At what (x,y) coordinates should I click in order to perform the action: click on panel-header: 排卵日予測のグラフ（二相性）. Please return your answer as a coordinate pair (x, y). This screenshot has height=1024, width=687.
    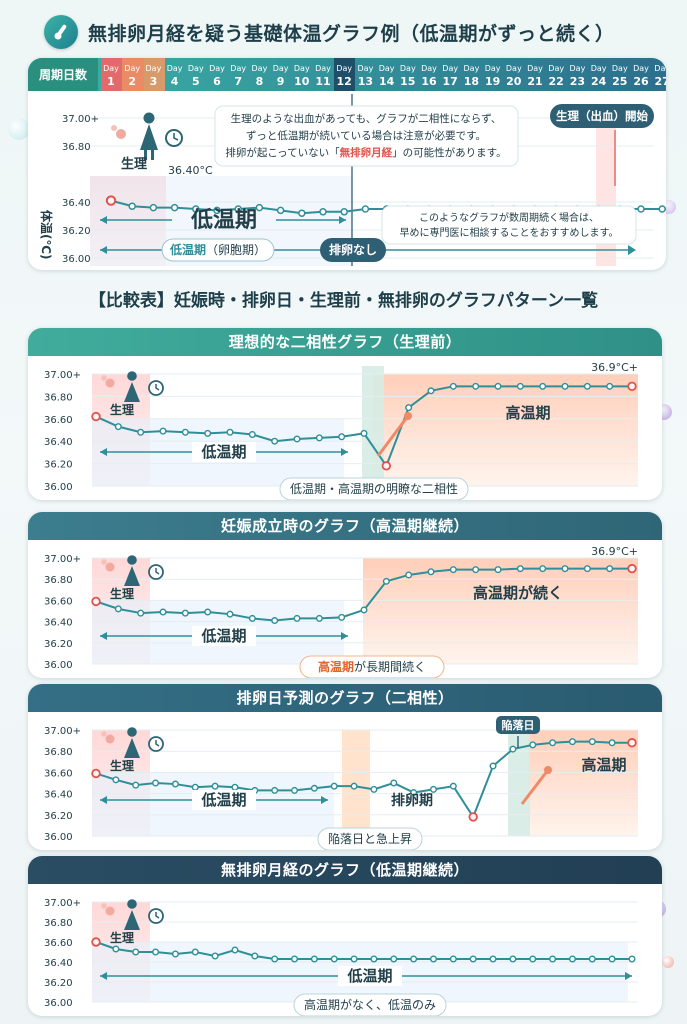
    Looking at the image, I should click on (345, 698).